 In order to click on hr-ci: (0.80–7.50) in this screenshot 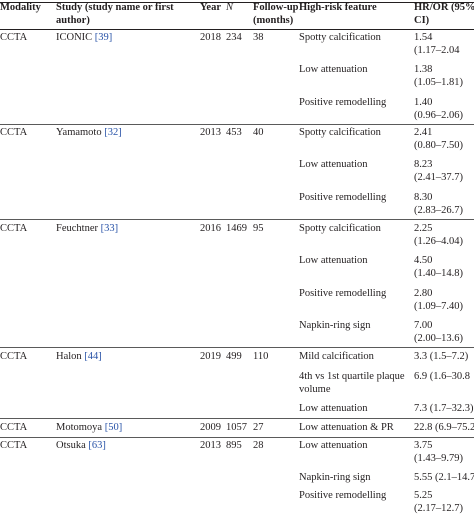, I will do `click(438, 145)`.